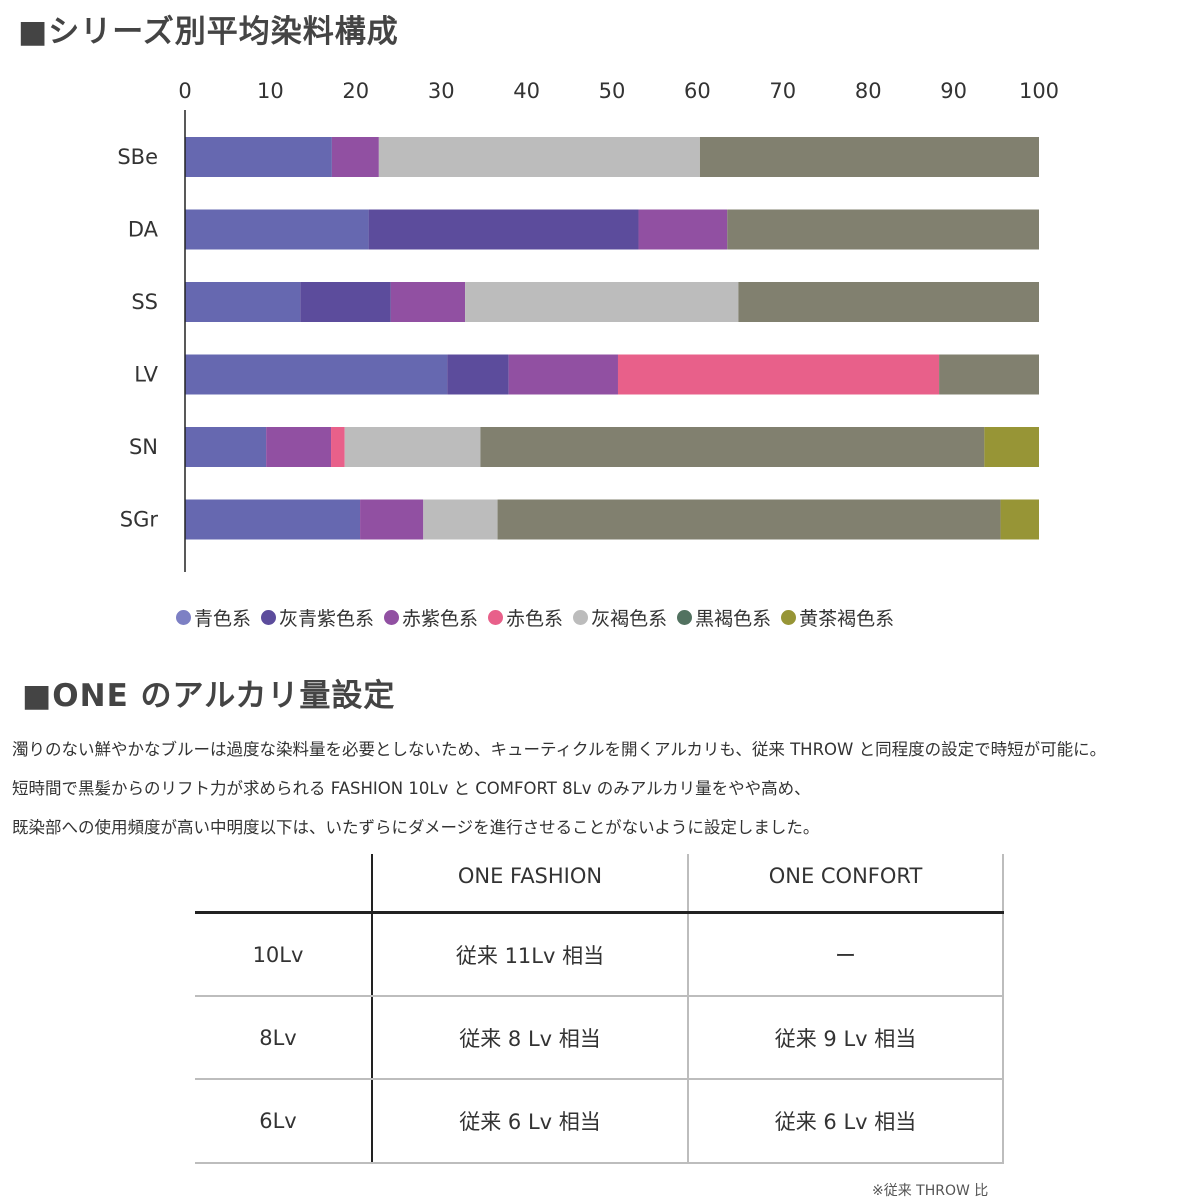 The image size is (1200, 1200). Describe the element at coordinates (930, 1191) in the screenshot. I see `table-footnote: ※従来 THROW 比` at that location.